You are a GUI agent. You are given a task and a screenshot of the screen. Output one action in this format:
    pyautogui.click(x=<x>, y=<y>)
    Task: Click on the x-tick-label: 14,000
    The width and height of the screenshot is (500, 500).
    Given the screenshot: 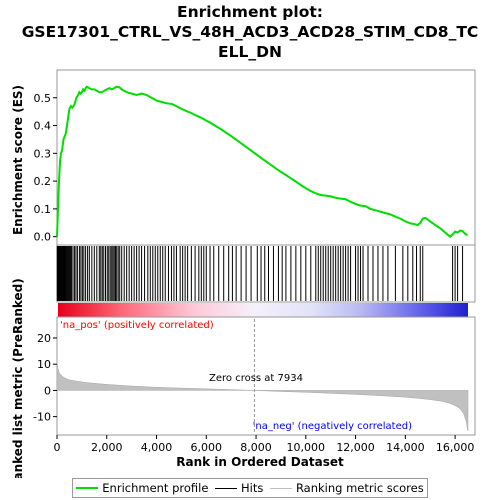 What is the action you would take?
    pyautogui.click(x=405, y=447)
    